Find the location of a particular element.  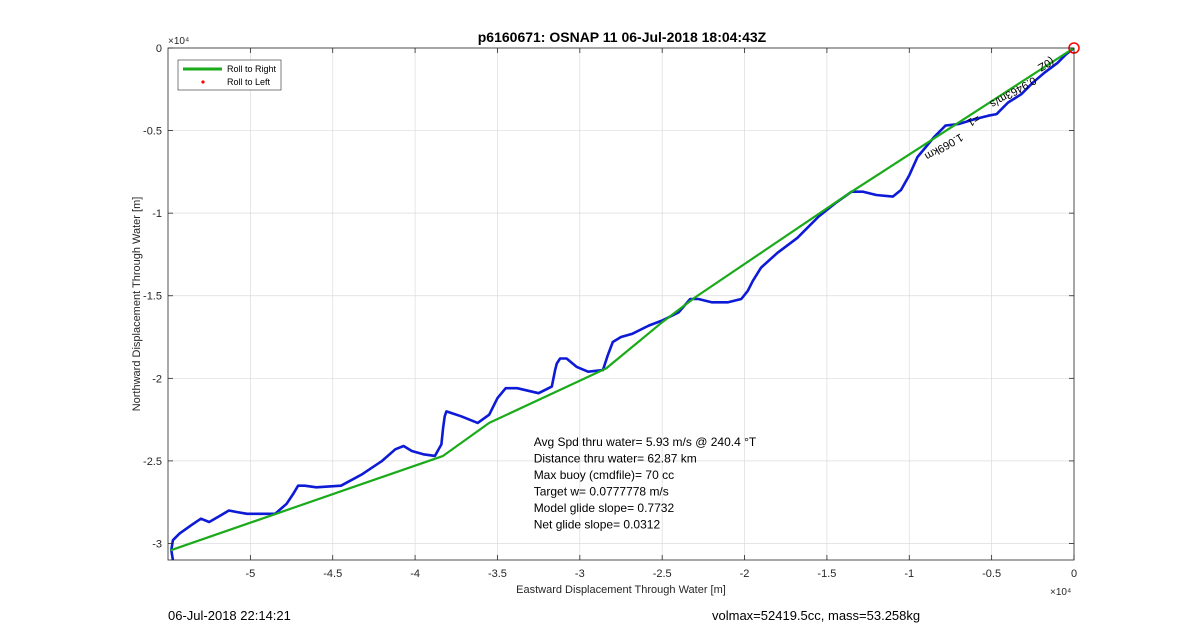

x-tick-label: -4 is located at coordinates (415, 574).